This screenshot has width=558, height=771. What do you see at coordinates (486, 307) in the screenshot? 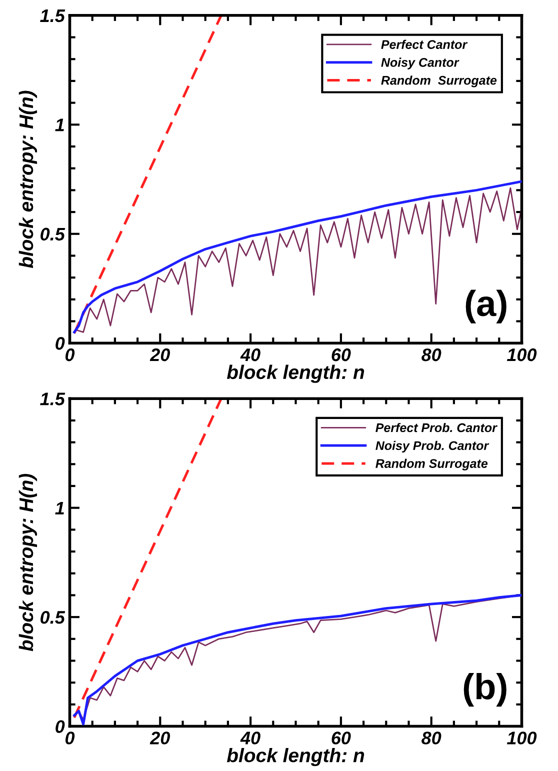
I see `annotation: (a)` at bounding box center [486, 307].